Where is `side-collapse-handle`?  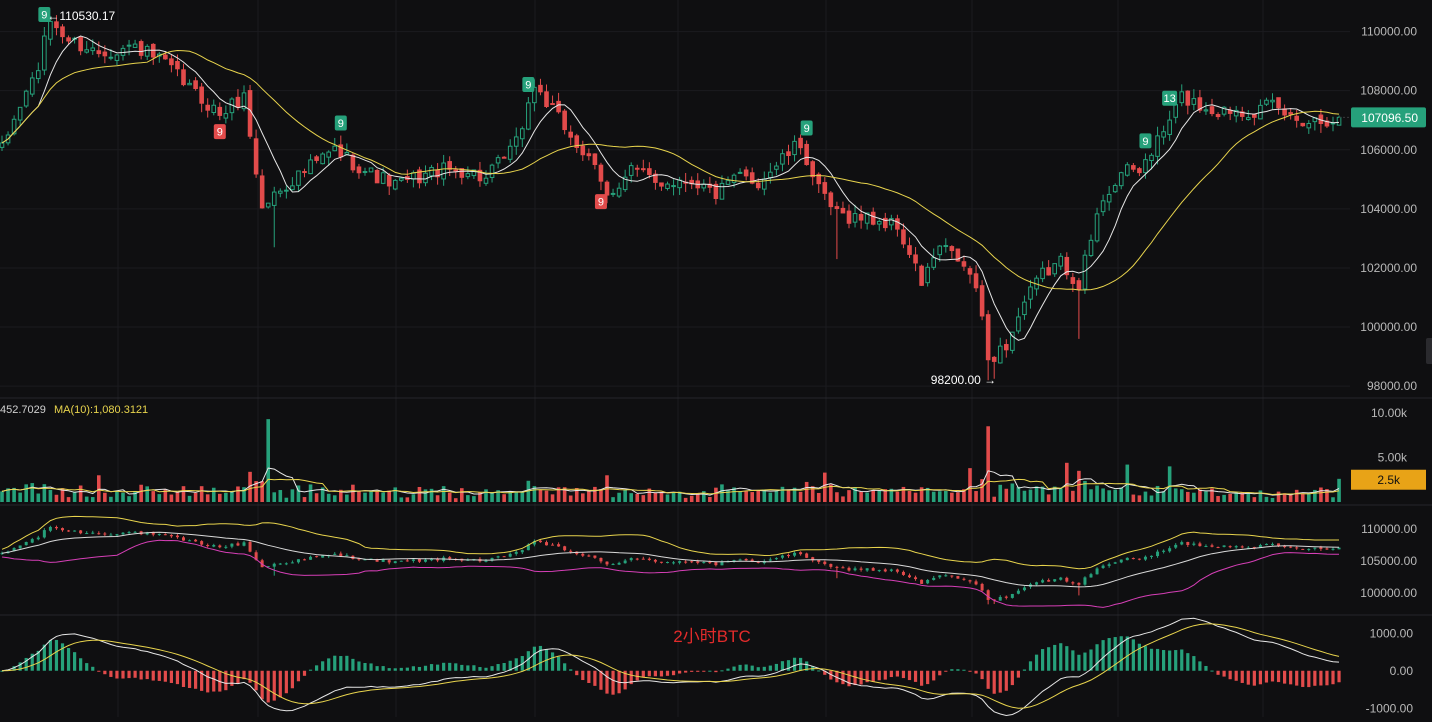 side-collapse-handle is located at coordinates (1429, 351).